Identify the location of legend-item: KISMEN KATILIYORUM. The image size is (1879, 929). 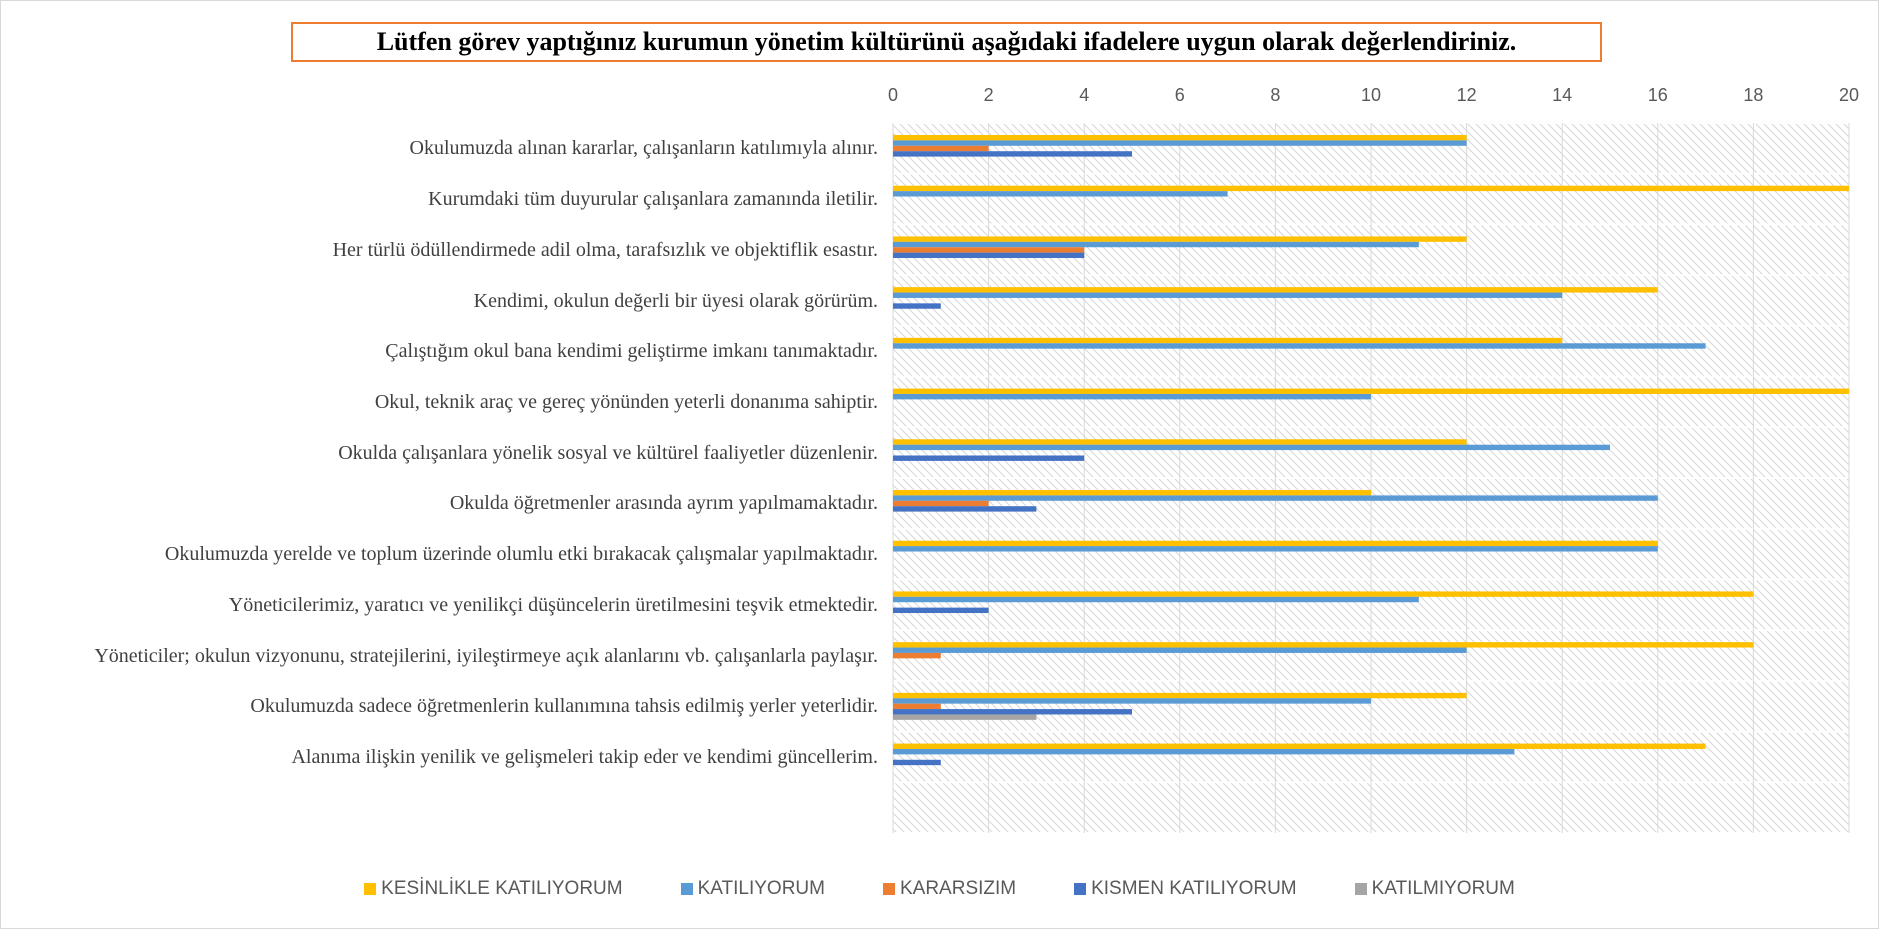
(1185, 889).